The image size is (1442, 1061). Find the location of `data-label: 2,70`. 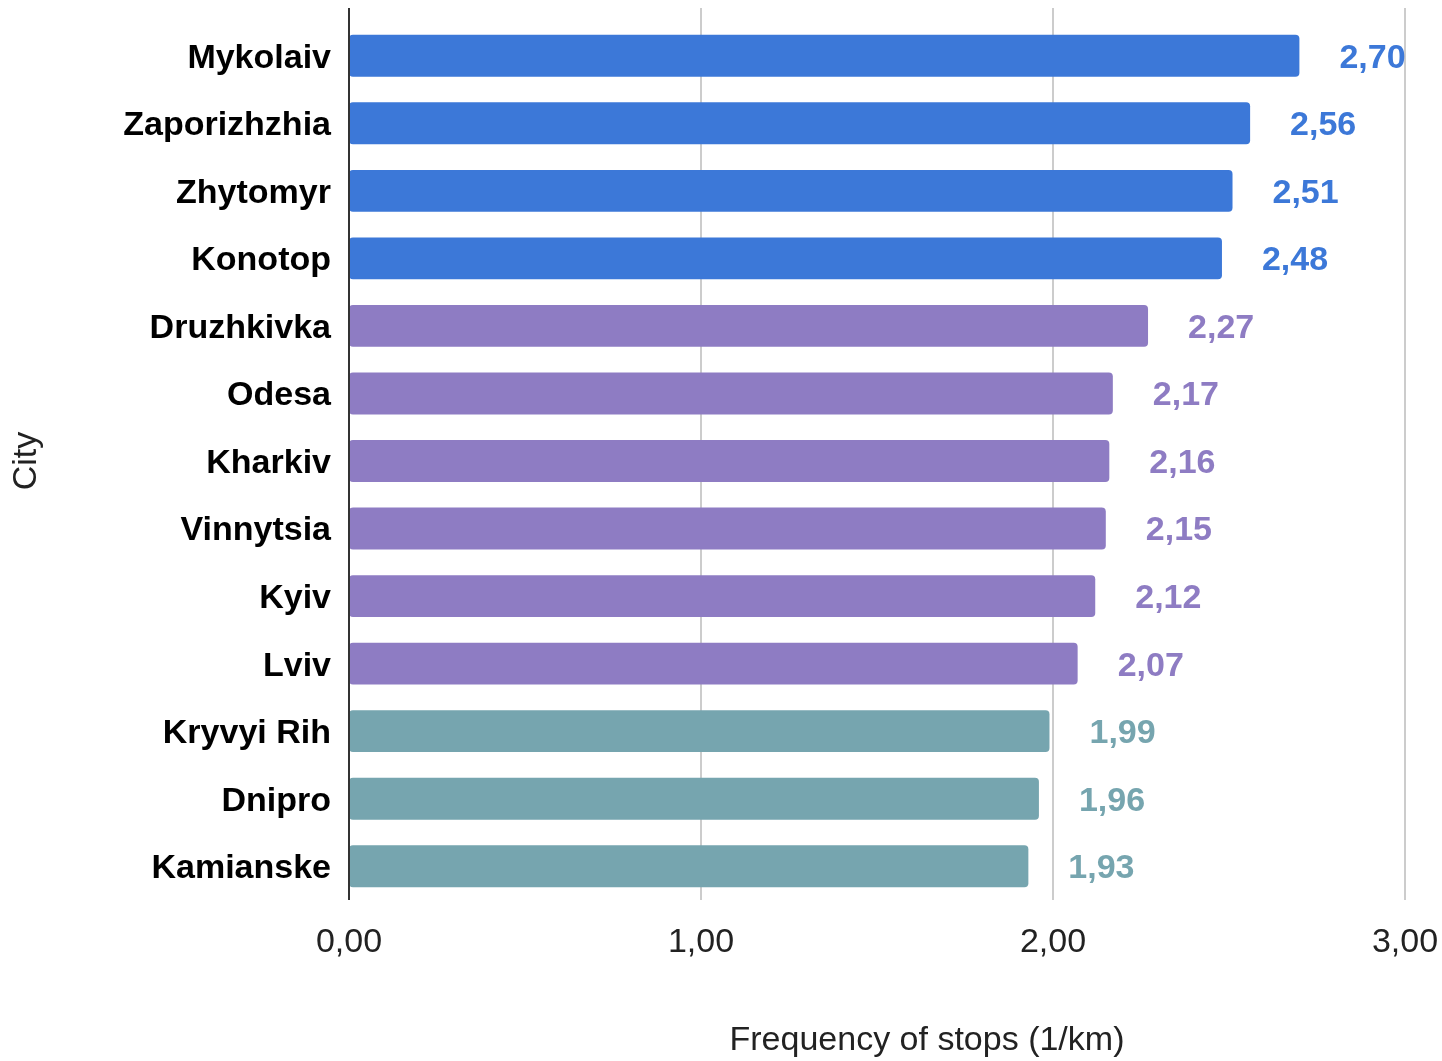

data-label: 2,70 is located at coordinates (1372, 55).